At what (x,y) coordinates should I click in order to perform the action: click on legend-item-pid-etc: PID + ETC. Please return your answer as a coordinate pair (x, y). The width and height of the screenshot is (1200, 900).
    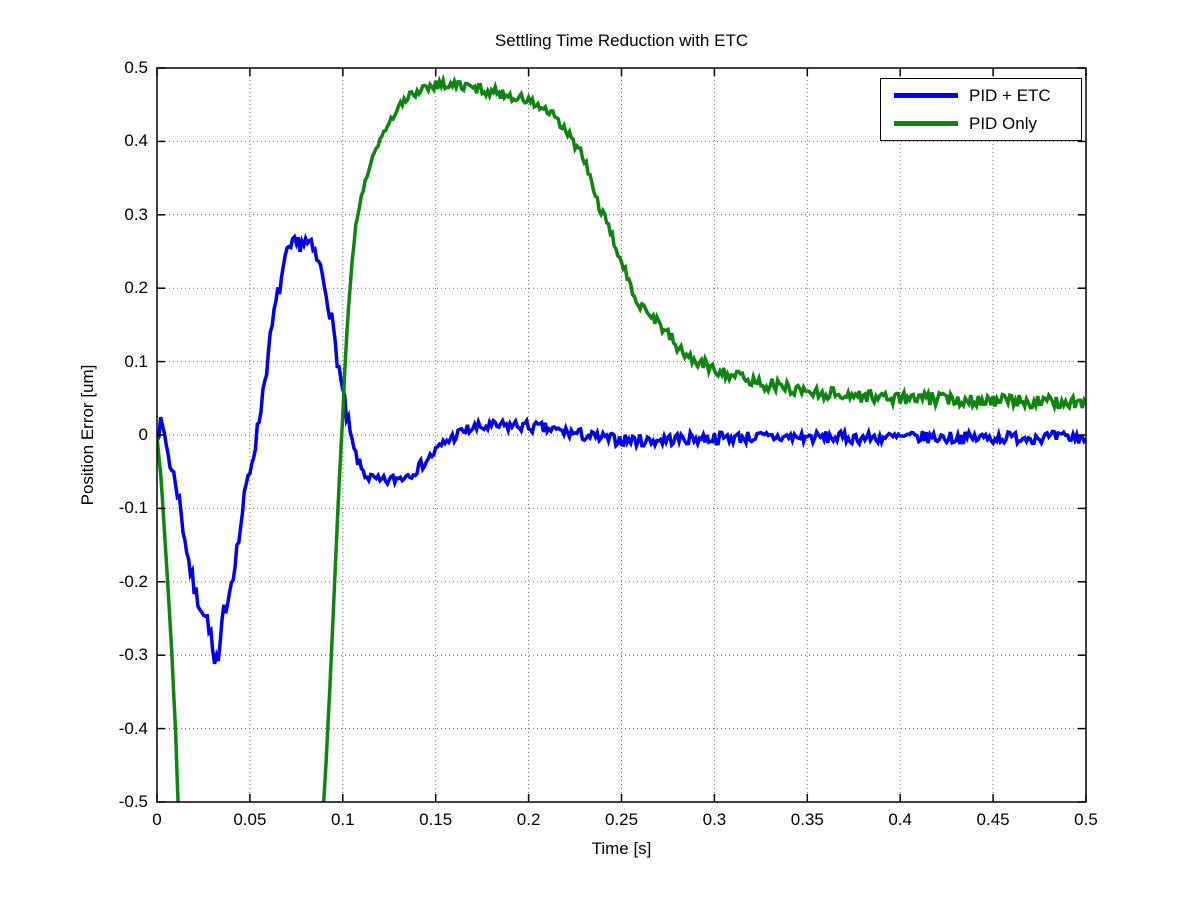
    Looking at the image, I should click on (981, 96).